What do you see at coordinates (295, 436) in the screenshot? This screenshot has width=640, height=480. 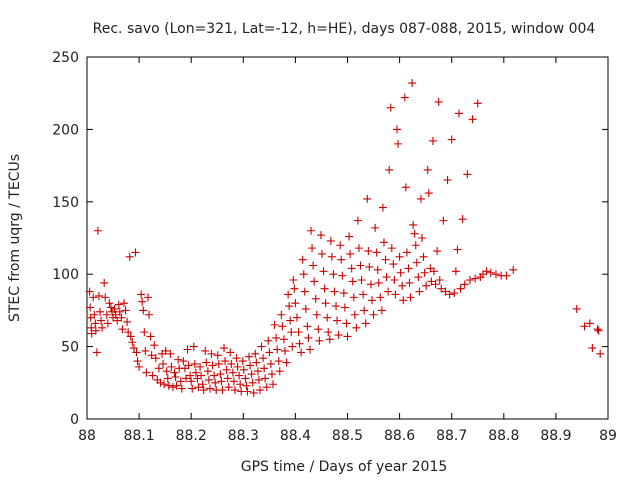 I see `x-tick-label: 88.4` at bounding box center [295, 436].